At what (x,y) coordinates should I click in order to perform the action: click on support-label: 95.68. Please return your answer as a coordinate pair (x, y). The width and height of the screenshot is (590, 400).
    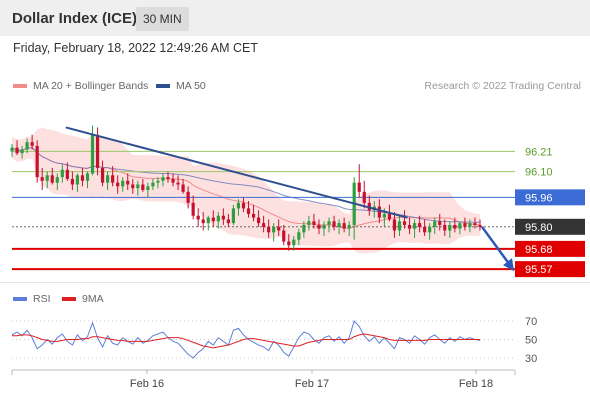
    Looking at the image, I should click on (539, 250).